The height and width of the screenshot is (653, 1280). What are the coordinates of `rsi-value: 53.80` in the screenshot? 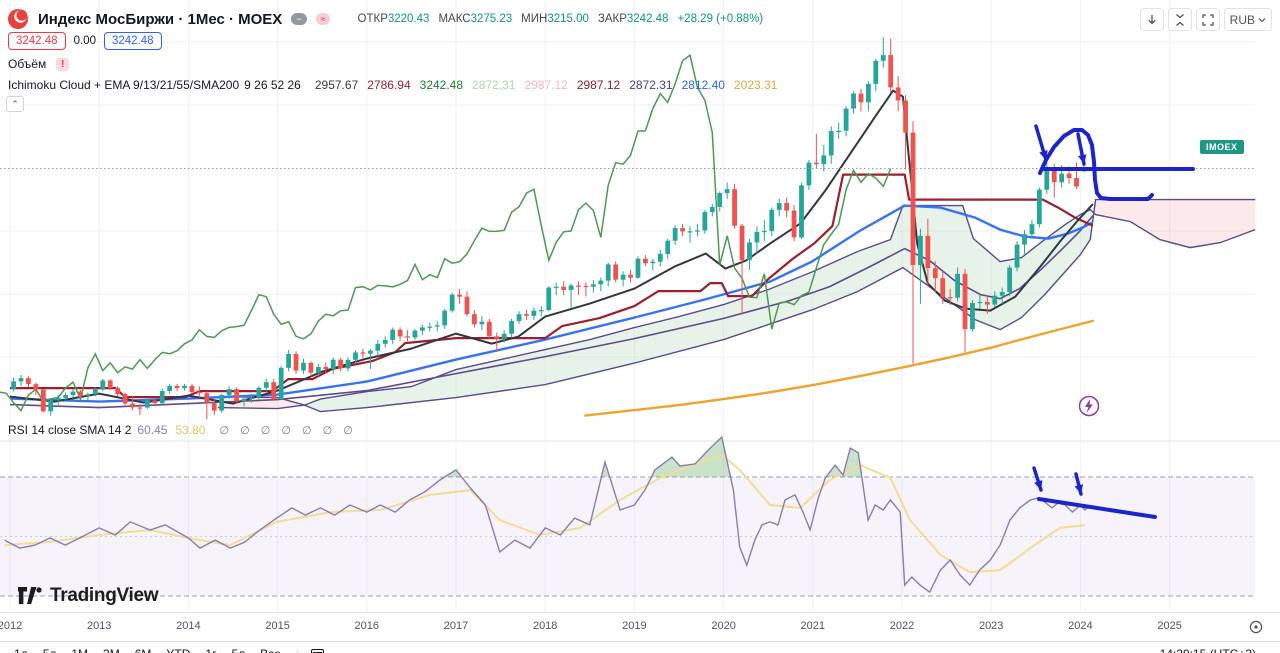 It's located at (190, 430).